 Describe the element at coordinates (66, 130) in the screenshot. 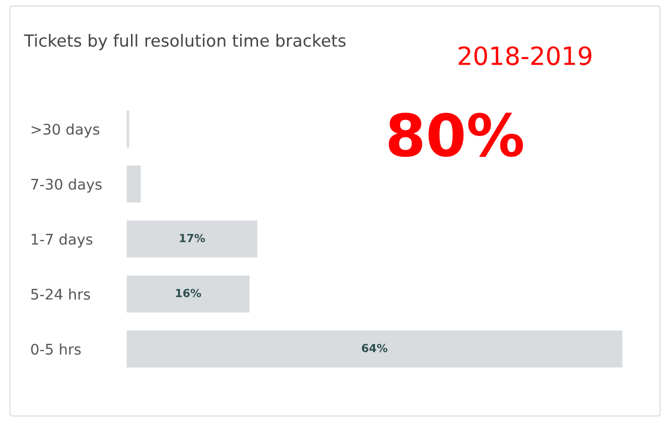

I see `y-tick-label: >30 days` at that location.